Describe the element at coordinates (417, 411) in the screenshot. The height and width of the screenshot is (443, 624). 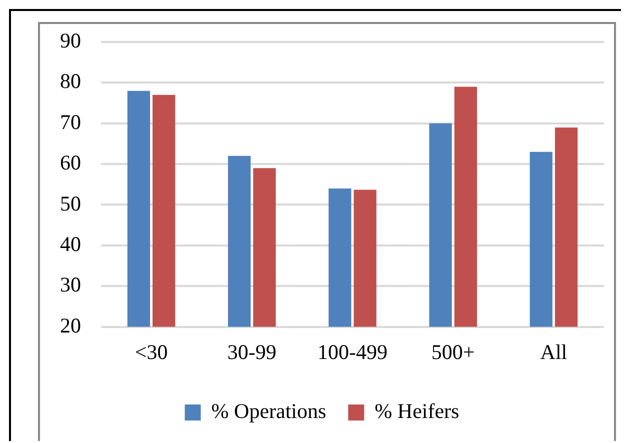
I see `legend-label: % Heifers` at that location.